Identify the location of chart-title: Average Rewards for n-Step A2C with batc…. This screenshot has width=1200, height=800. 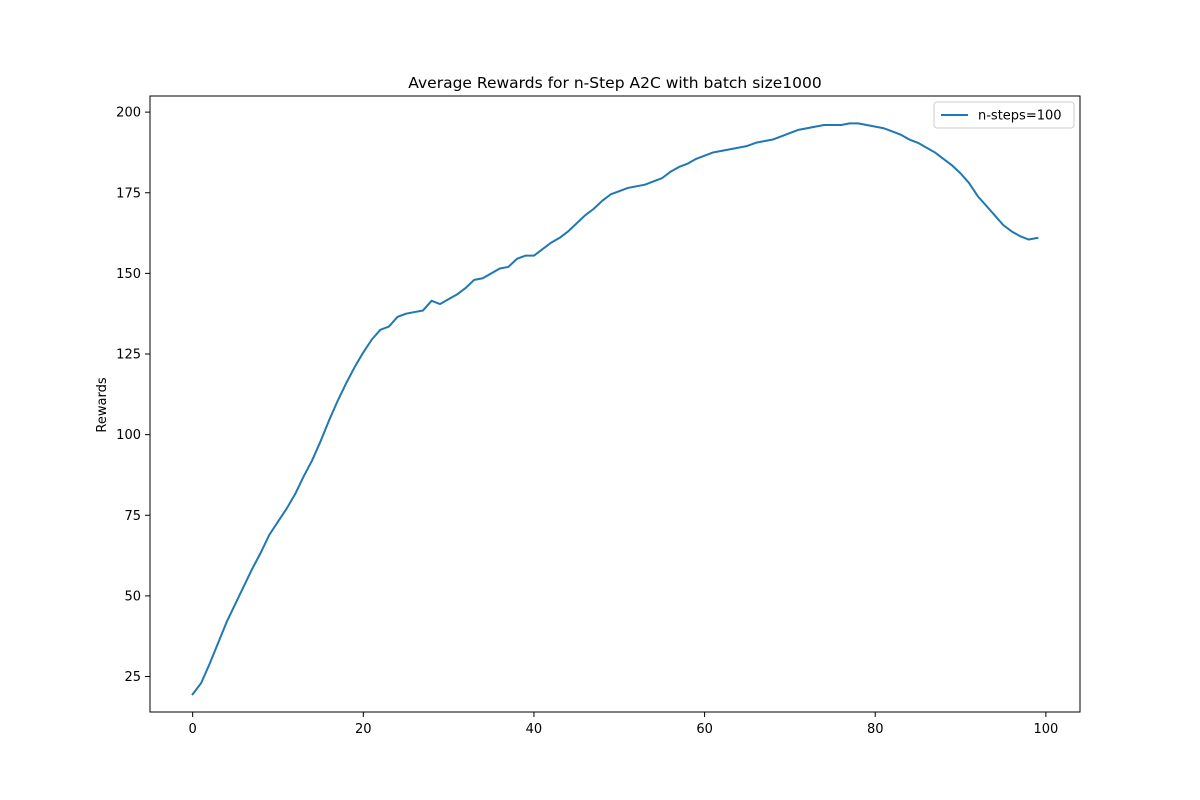
(614, 83).